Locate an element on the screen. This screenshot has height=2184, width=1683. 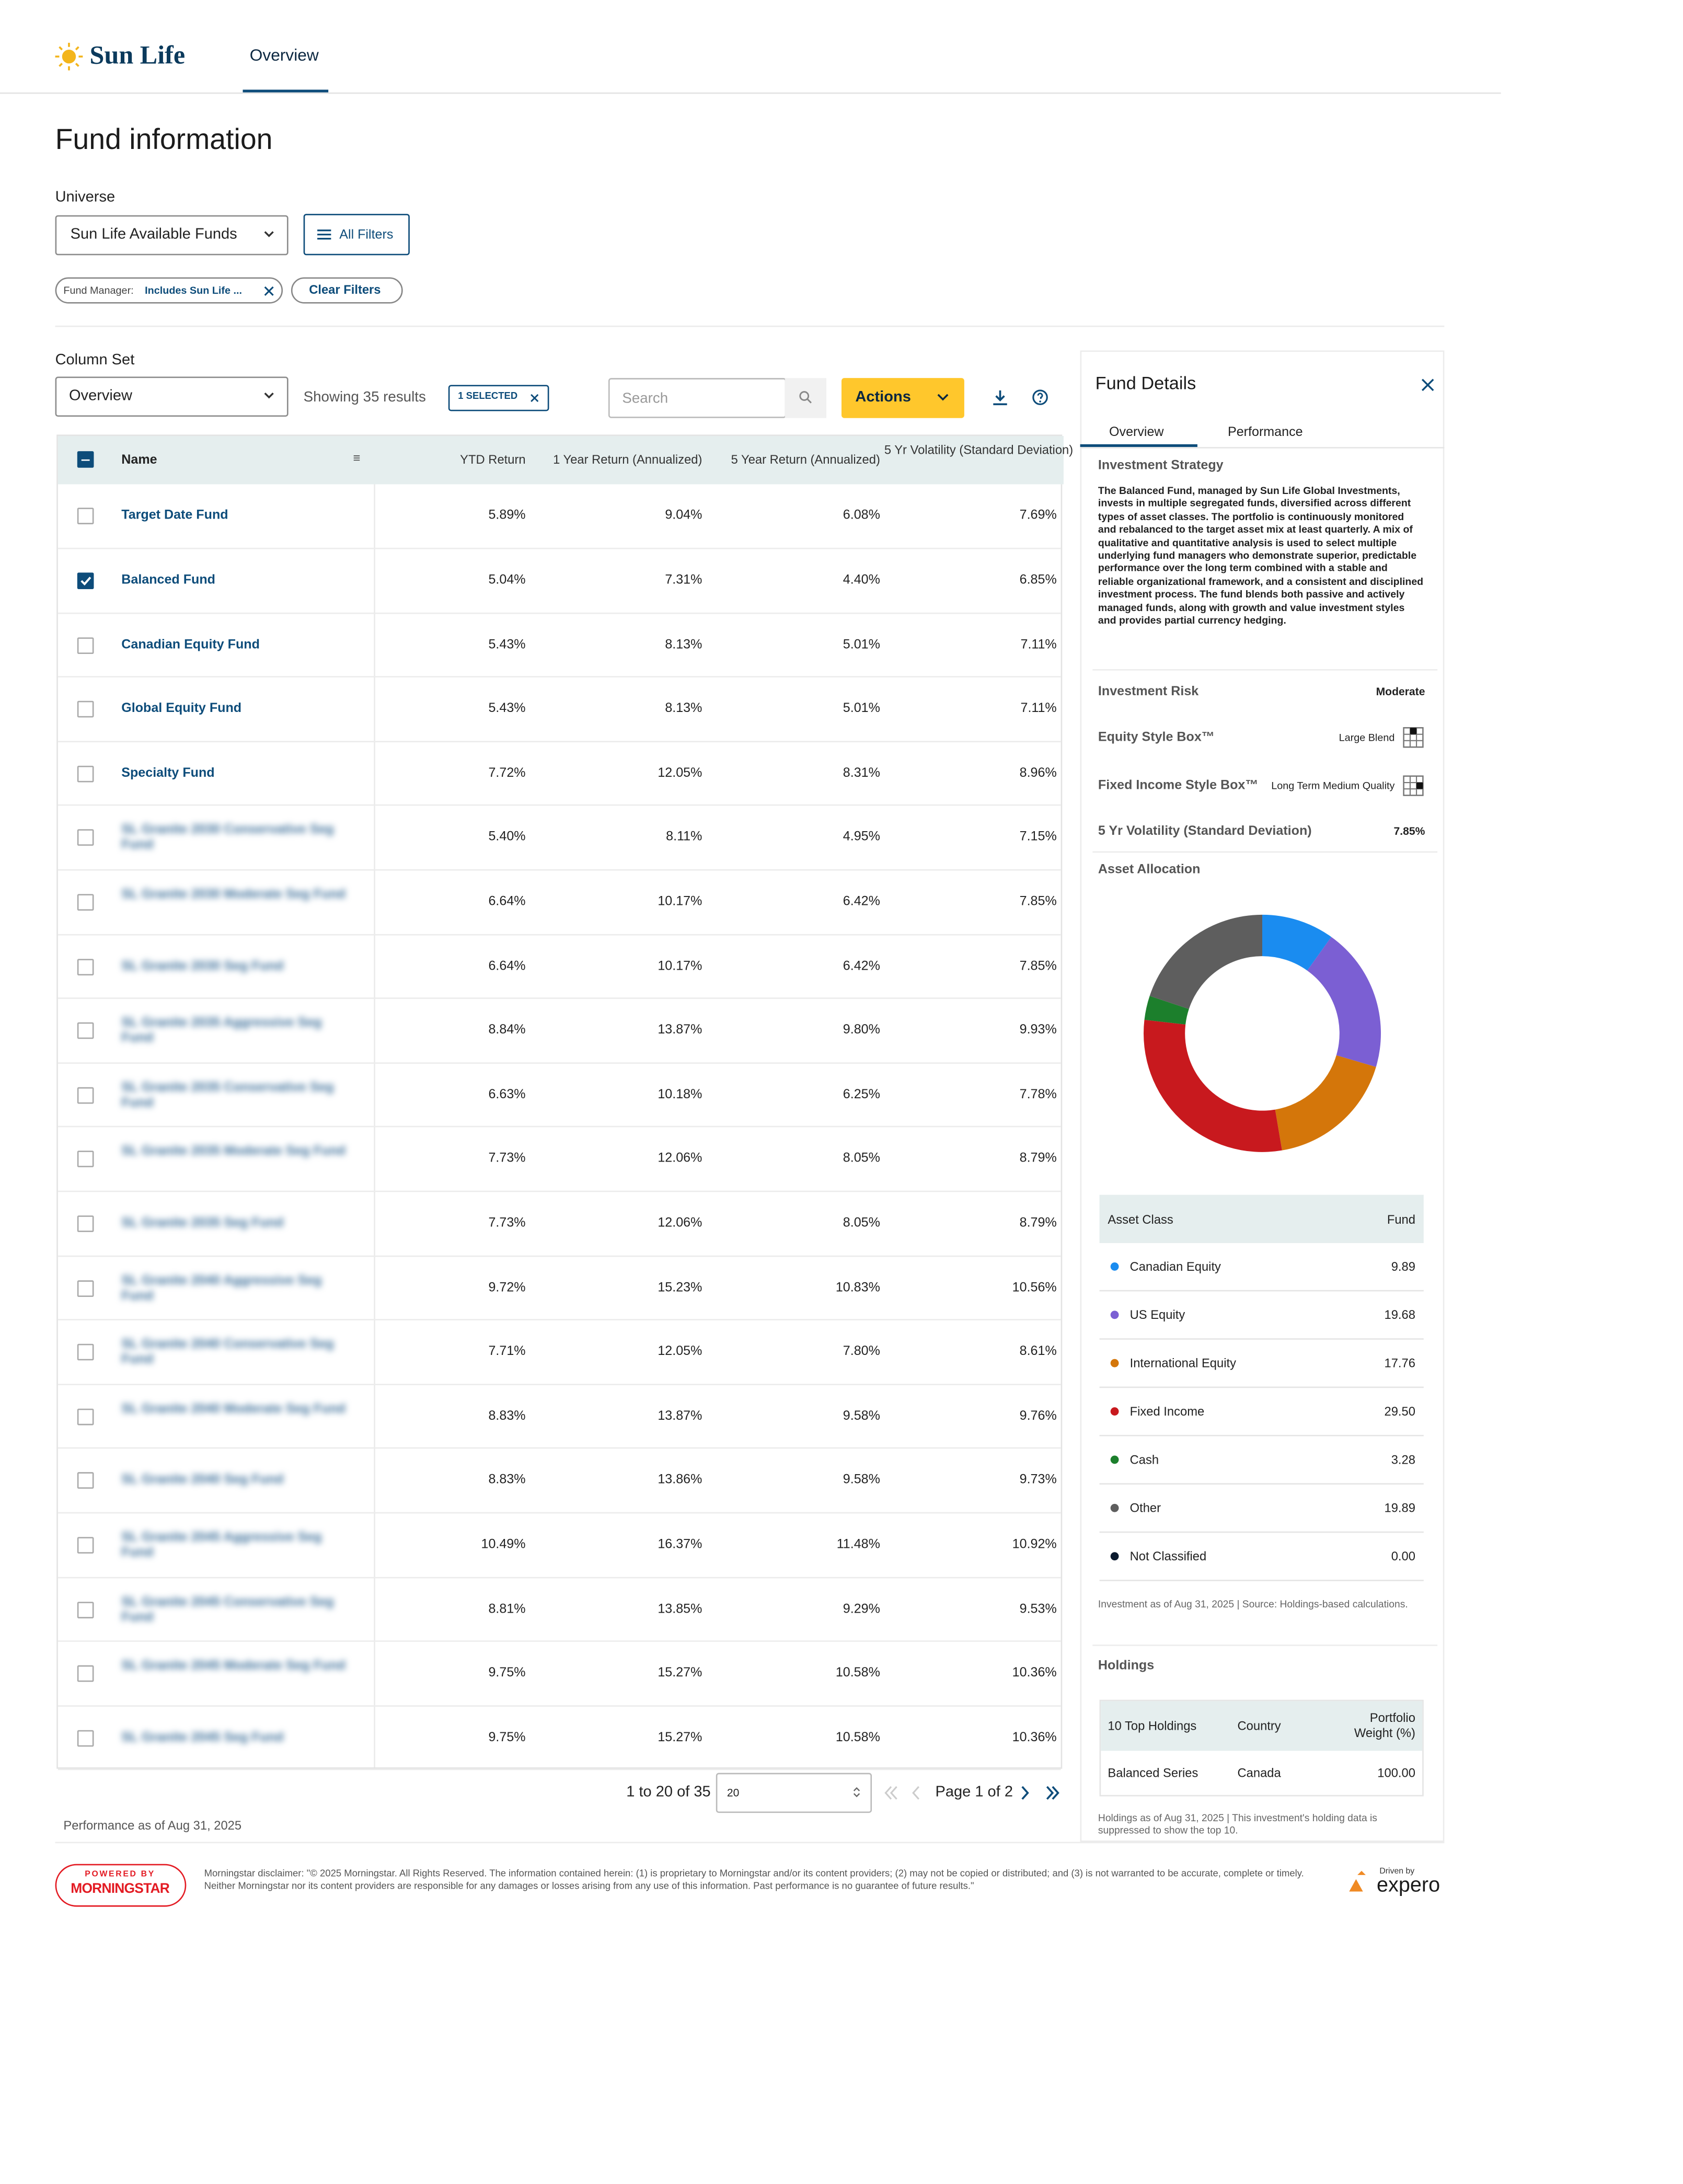
fund-name: SL Granite 2040 Moderate Seg Fund is located at coordinates (233, 1409).